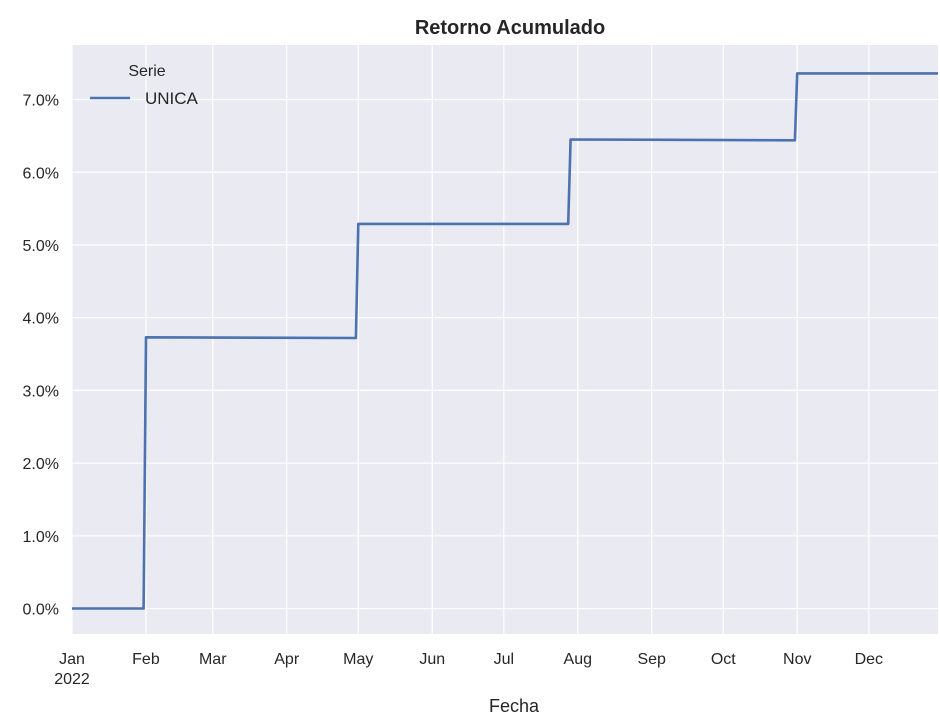 The width and height of the screenshot is (940, 715). Describe the element at coordinates (797, 659) in the screenshot. I see `x-tick-label: Nov` at that location.